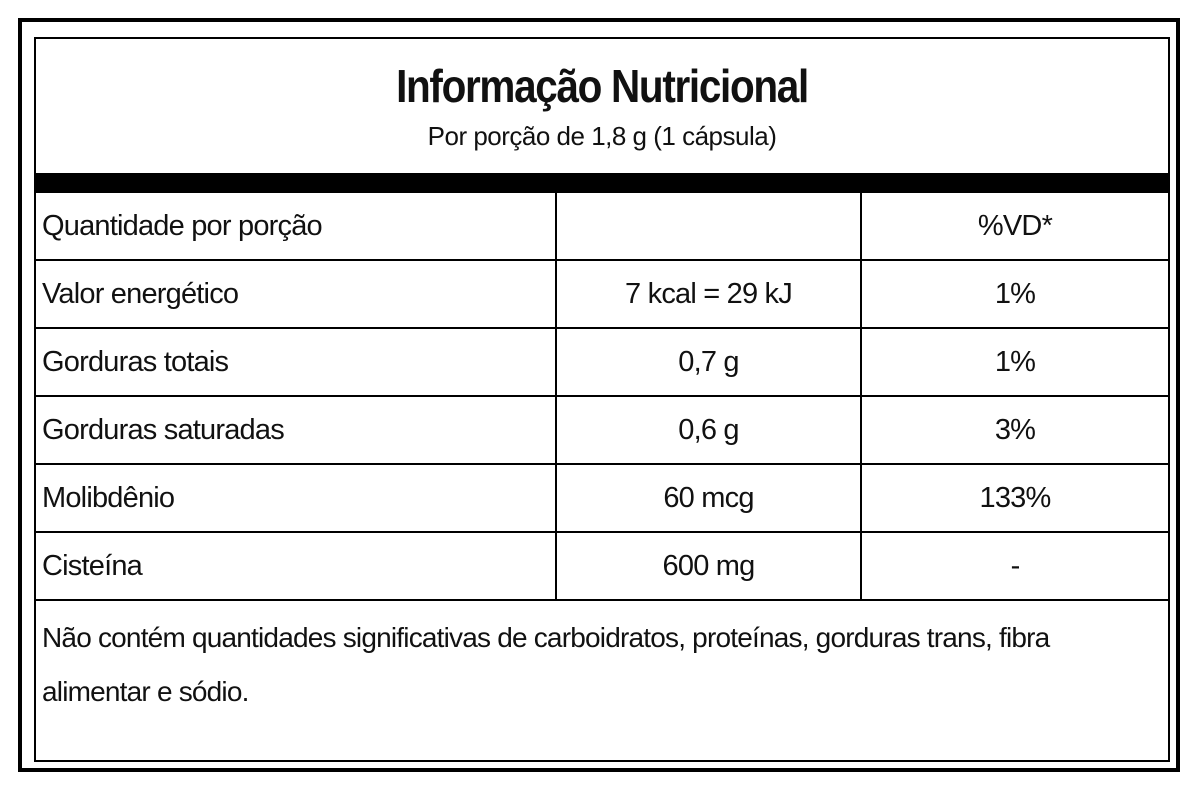  Describe the element at coordinates (1014, 566) in the screenshot. I see `daily-value: -` at that location.